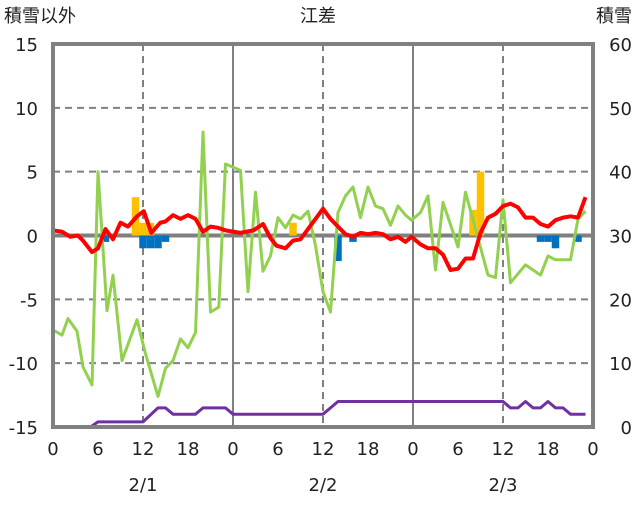  I want to click on date-label: 2/2, so click(323, 485).